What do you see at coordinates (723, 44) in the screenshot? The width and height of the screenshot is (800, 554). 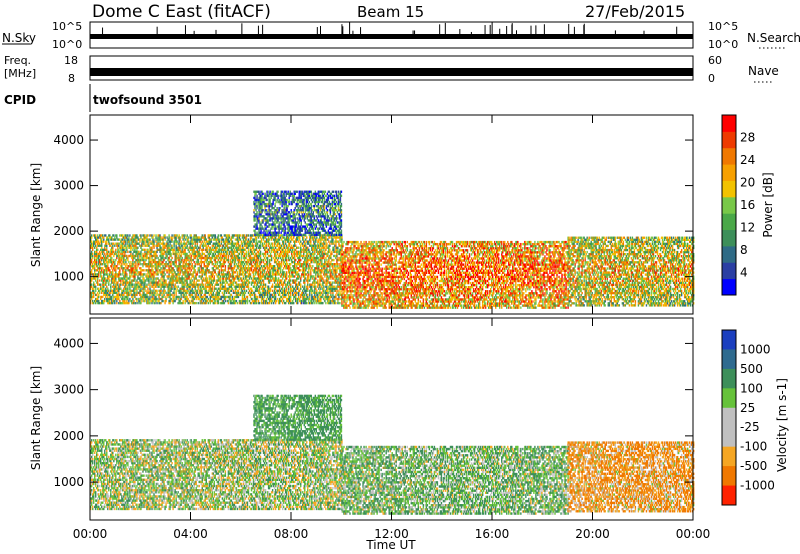 I see `noise-right-tick-bottom: 10^0` at bounding box center [723, 44].